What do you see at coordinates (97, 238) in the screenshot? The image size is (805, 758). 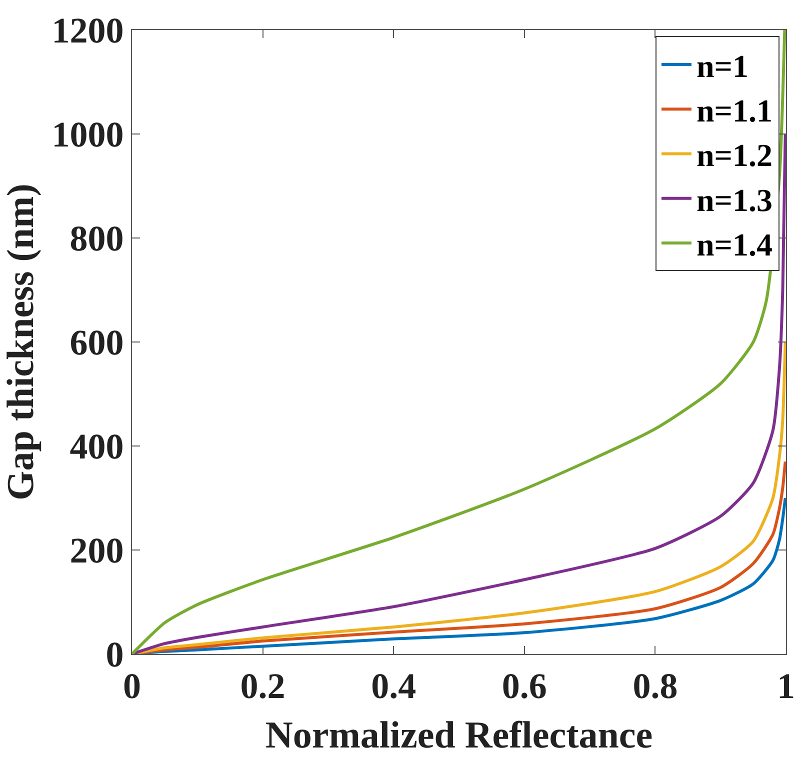 I see `y-tick-label: 800` at bounding box center [97, 238].